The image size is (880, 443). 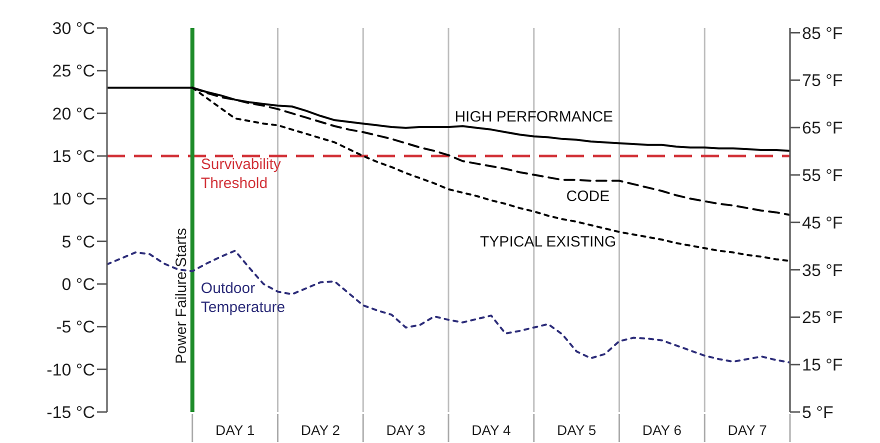 I want to click on y2-tick-label: 75 °F, so click(x=822, y=80).